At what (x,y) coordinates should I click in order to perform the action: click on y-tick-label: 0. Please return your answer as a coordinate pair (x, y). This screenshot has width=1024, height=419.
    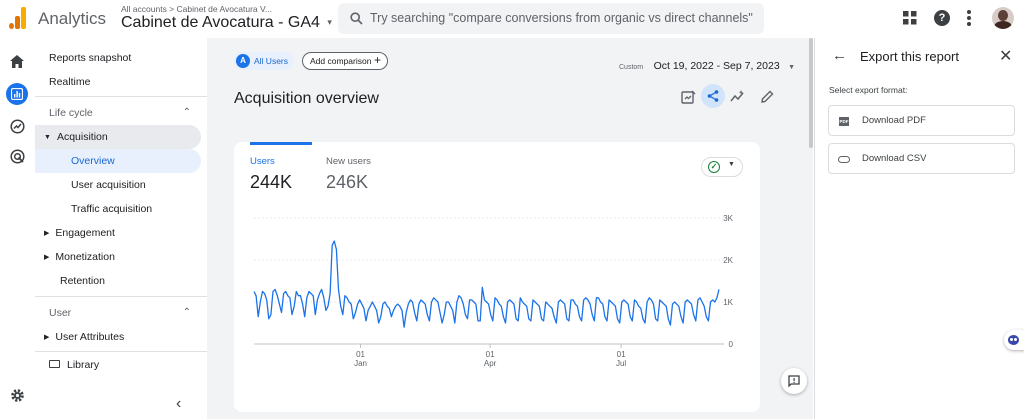
    Looking at the image, I should click on (731, 344).